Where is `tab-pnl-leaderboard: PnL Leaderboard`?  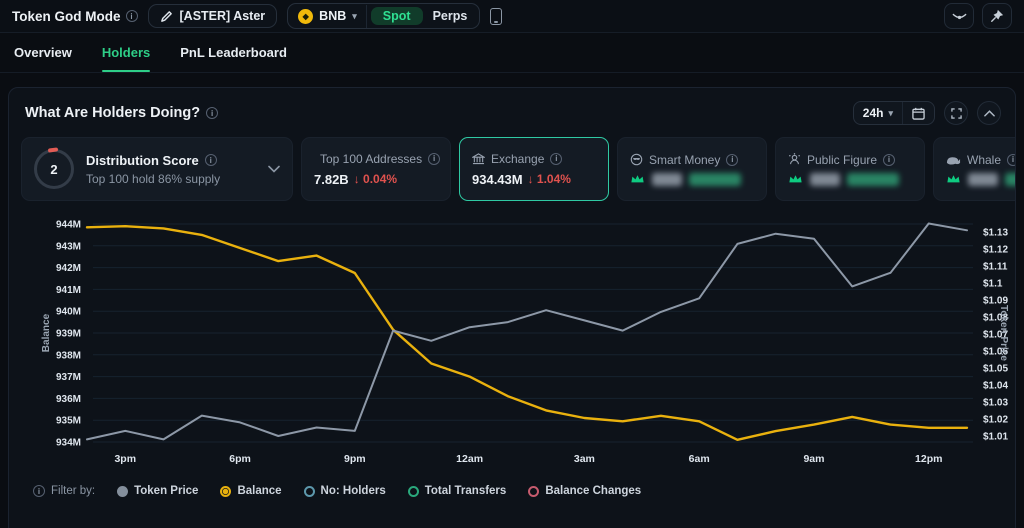
tab-pnl-leaderboard: PnL Leaderboard is located at coordinates (233, 52).